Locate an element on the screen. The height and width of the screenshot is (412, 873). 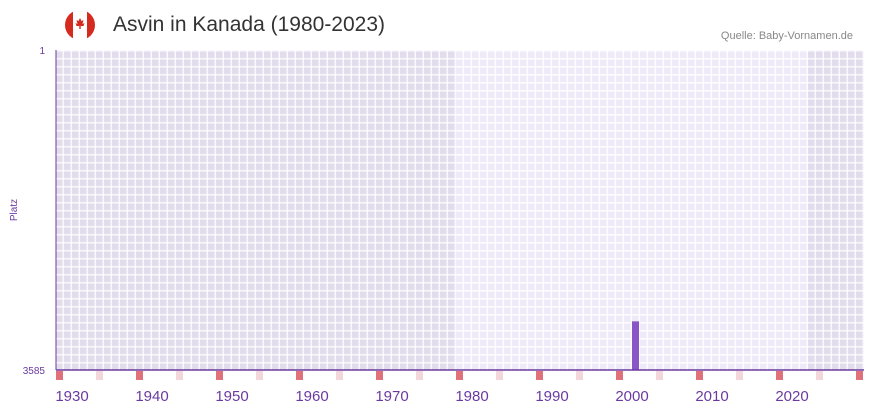
y-axis-label: Platz is located at coordinates (14, 210).